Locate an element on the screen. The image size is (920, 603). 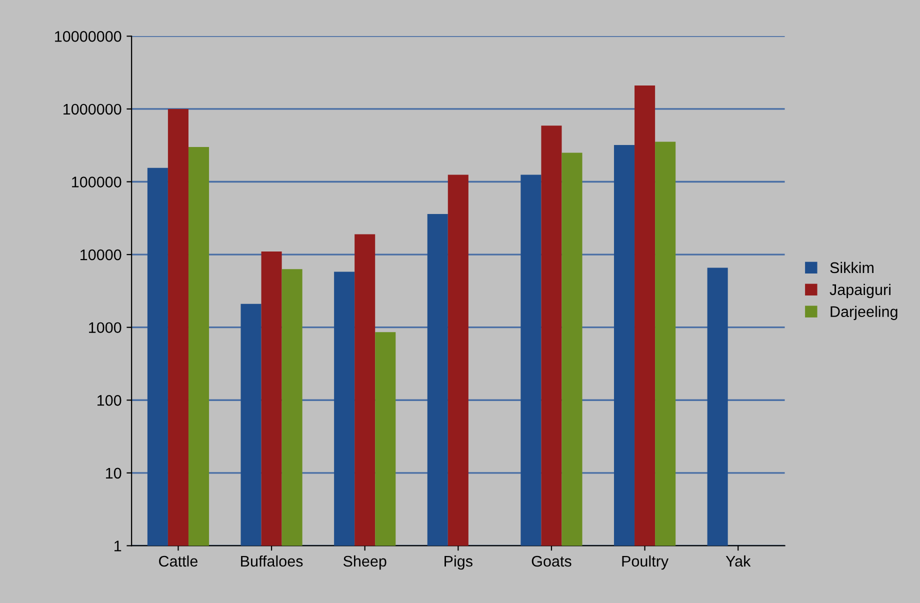
y-tick-label: 10000 is located at coordinates (101, 254).